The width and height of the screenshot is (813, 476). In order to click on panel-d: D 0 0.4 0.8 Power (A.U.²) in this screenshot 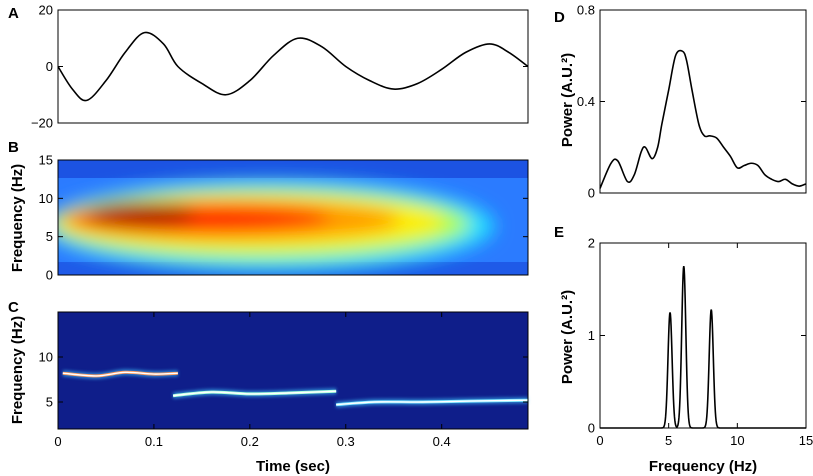, I will do `click(680, 102)`.